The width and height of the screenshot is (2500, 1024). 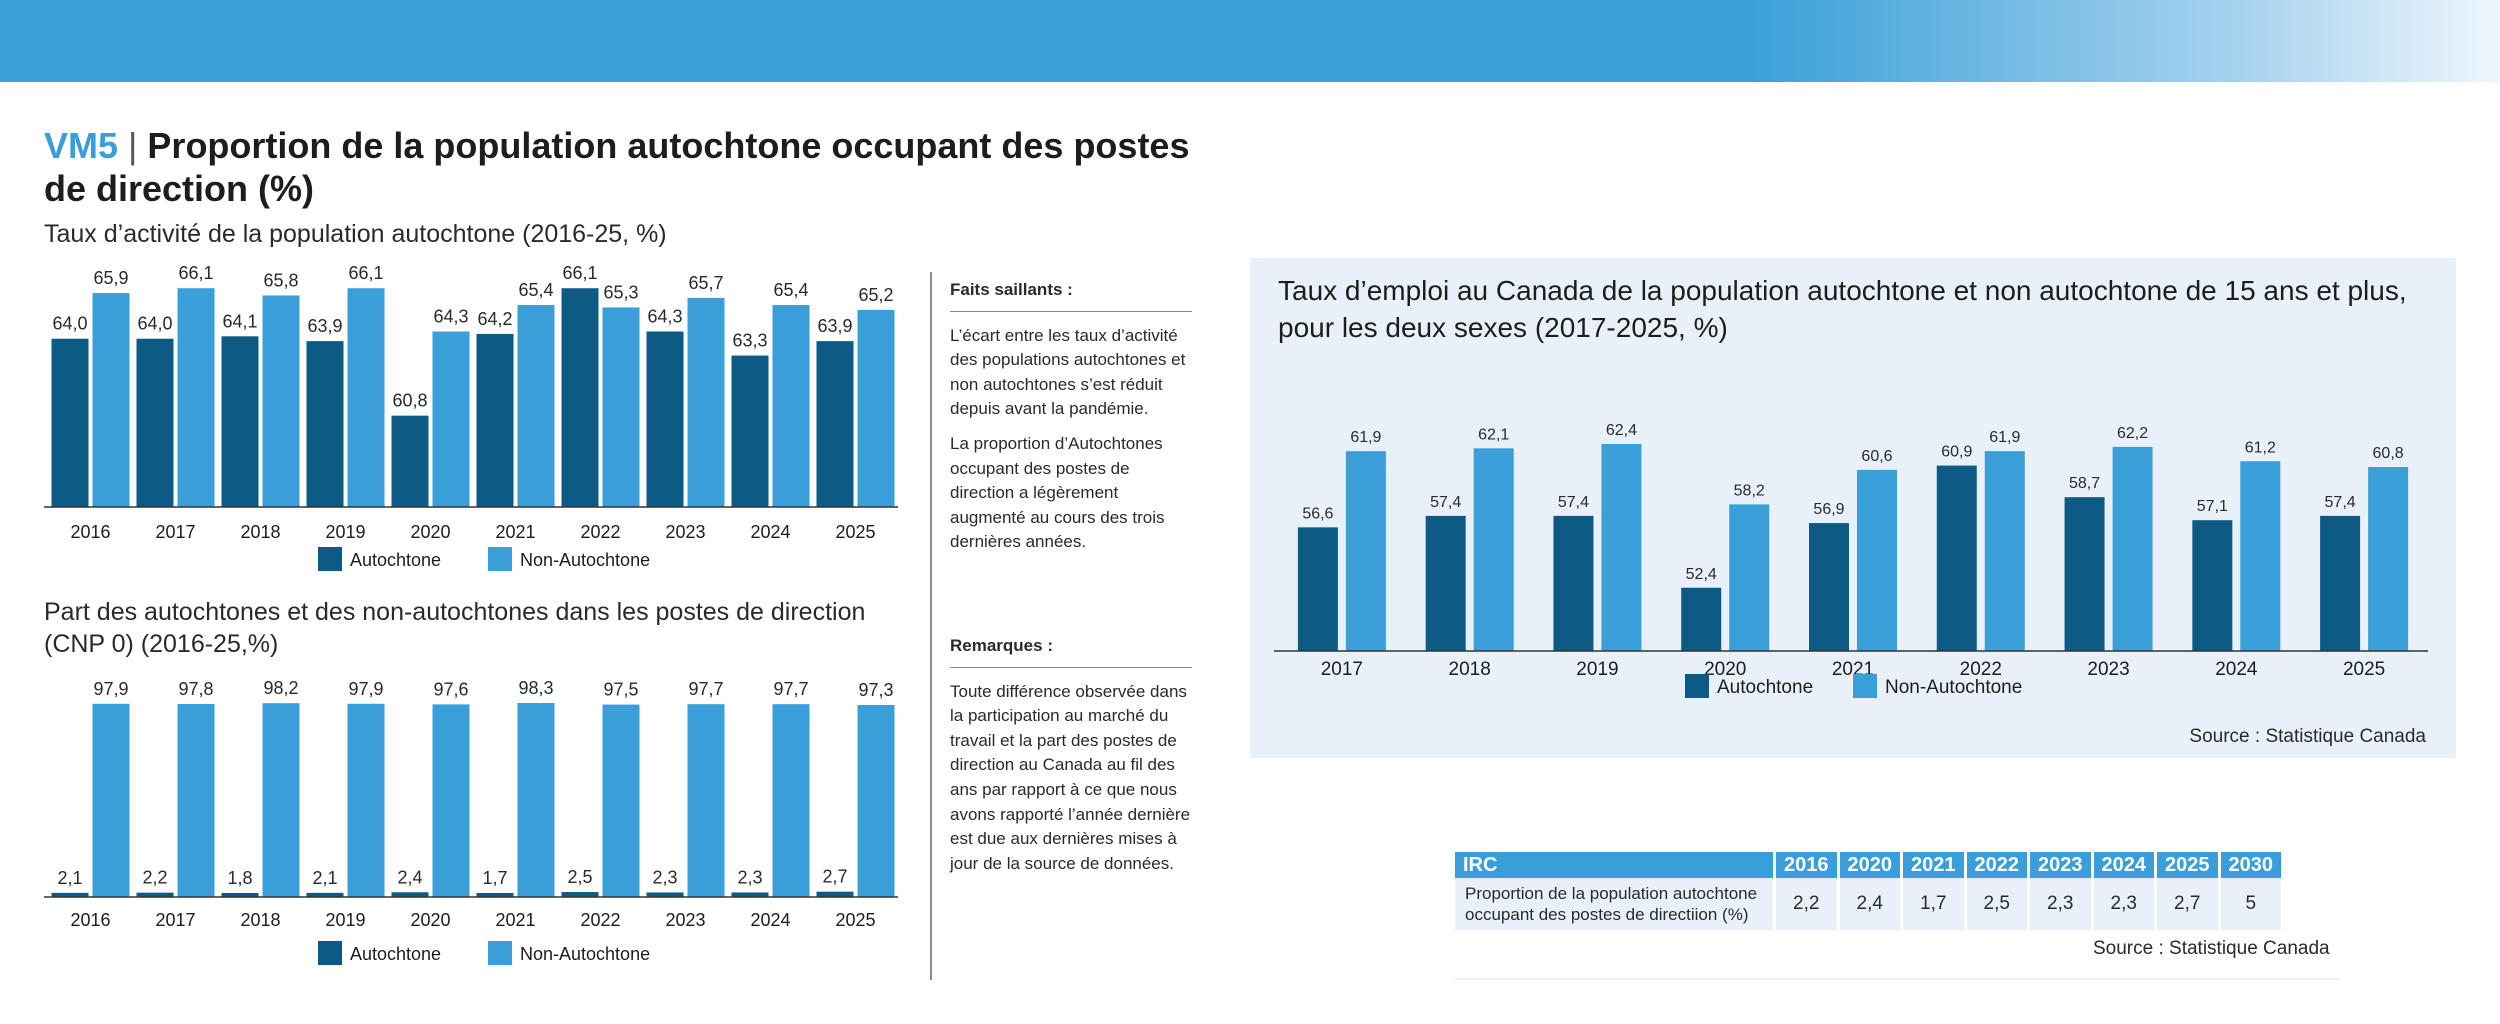 What do you see at coordinates (749, 341) in the screenshot?
I see `data-label: 63,3` at bounding box center [749, 341].